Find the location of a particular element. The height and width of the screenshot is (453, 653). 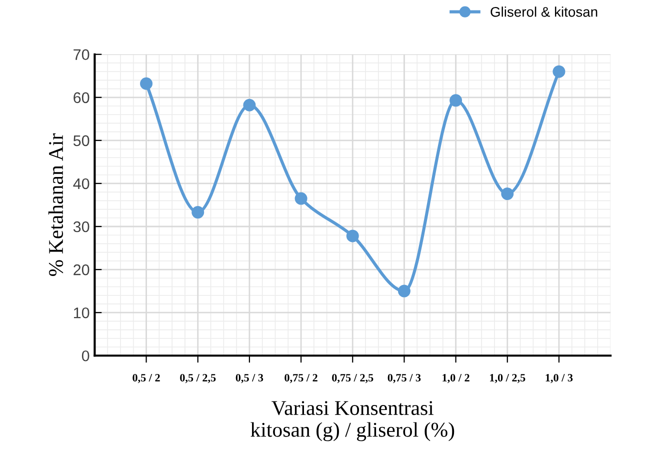

x-tick-label: 0,75 / 2,5 is located at coordinates (353, 379).